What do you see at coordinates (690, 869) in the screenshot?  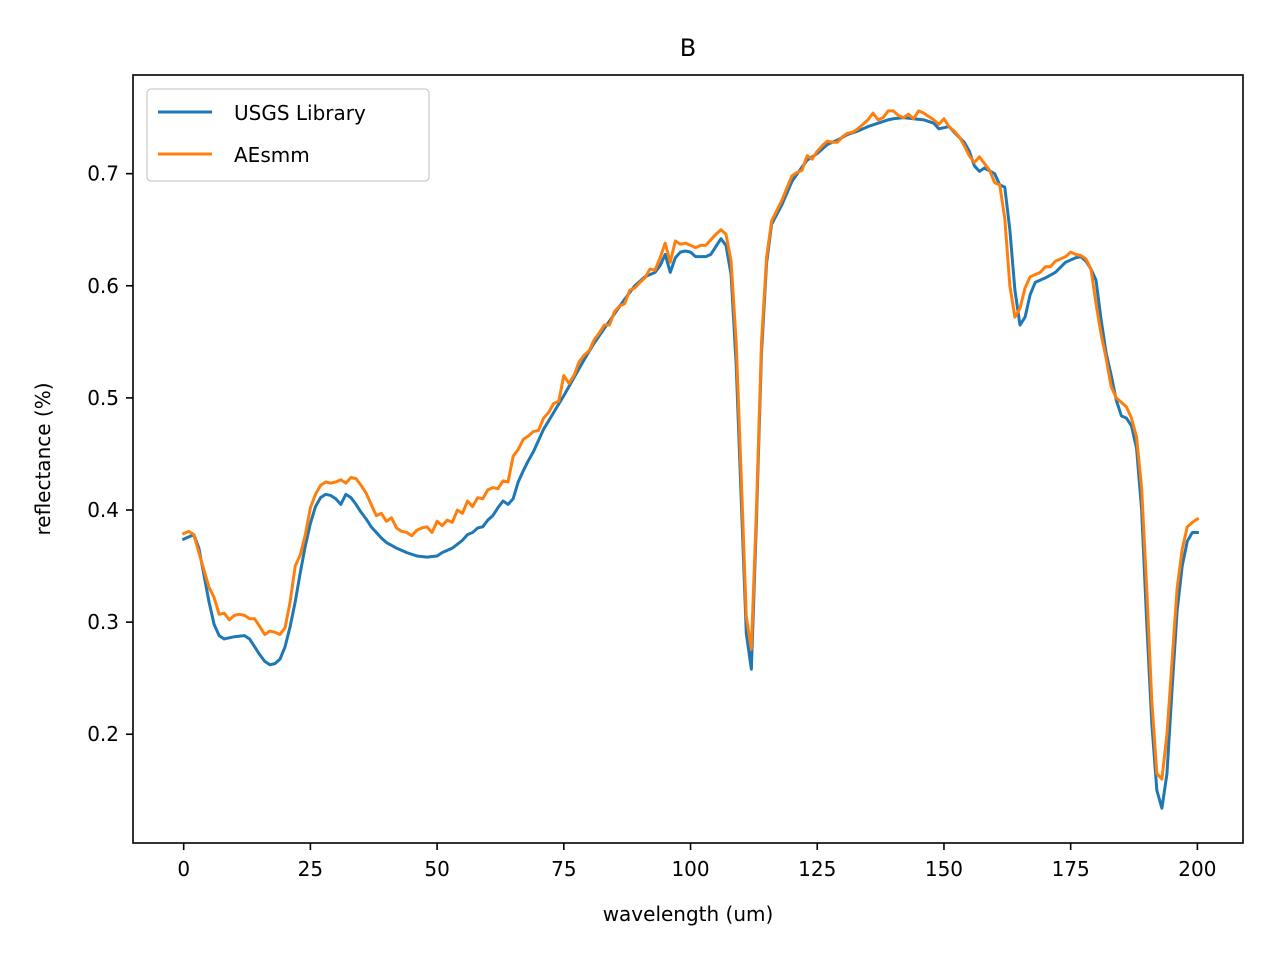 I see `x-tick-label: 100` at bounding box center [690, 869].